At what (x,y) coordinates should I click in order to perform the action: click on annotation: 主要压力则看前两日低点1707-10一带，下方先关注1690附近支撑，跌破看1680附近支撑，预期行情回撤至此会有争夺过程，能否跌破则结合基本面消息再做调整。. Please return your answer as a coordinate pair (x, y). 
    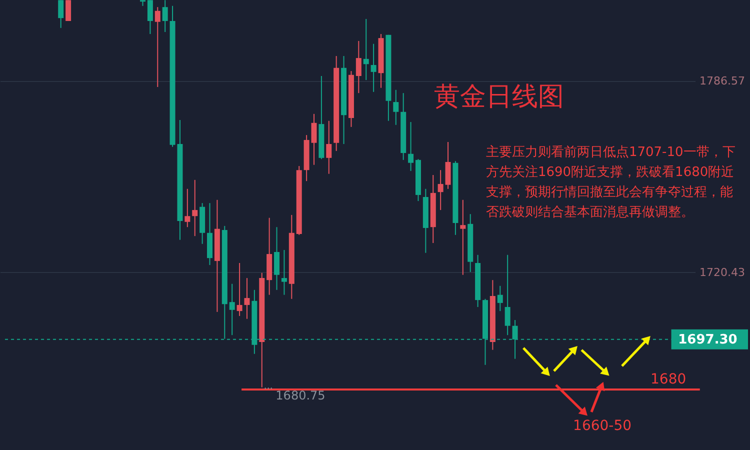
    Looking at the image, I should click on (611, 182).